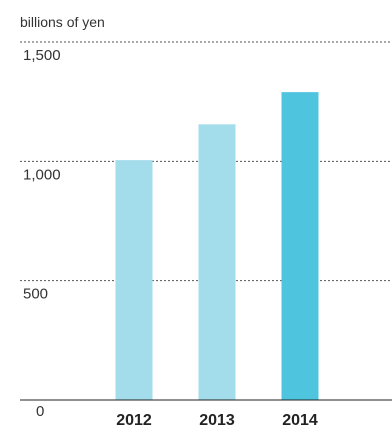  What do you see at coordinates (42, 233) in the screenshot?
I see `y-axis-ticks: 0 500 1,000 1,500` at bounding box center [42, 233].